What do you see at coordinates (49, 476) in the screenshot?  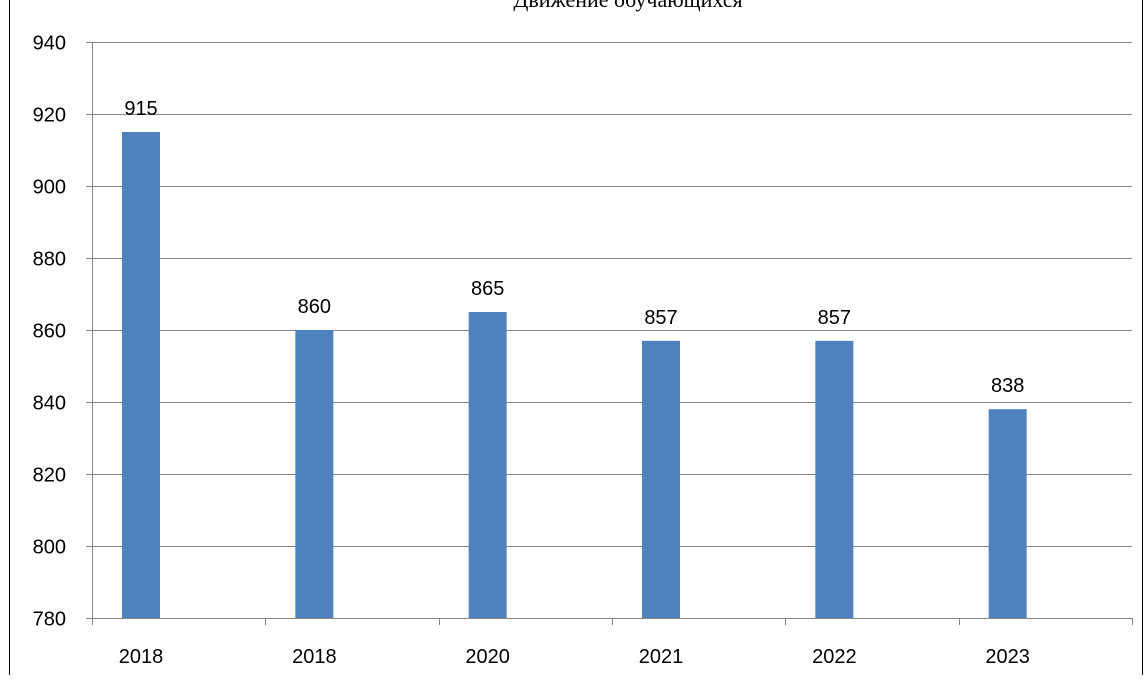 I see `y-tick-label: 820` at bounding box center [49, 476].